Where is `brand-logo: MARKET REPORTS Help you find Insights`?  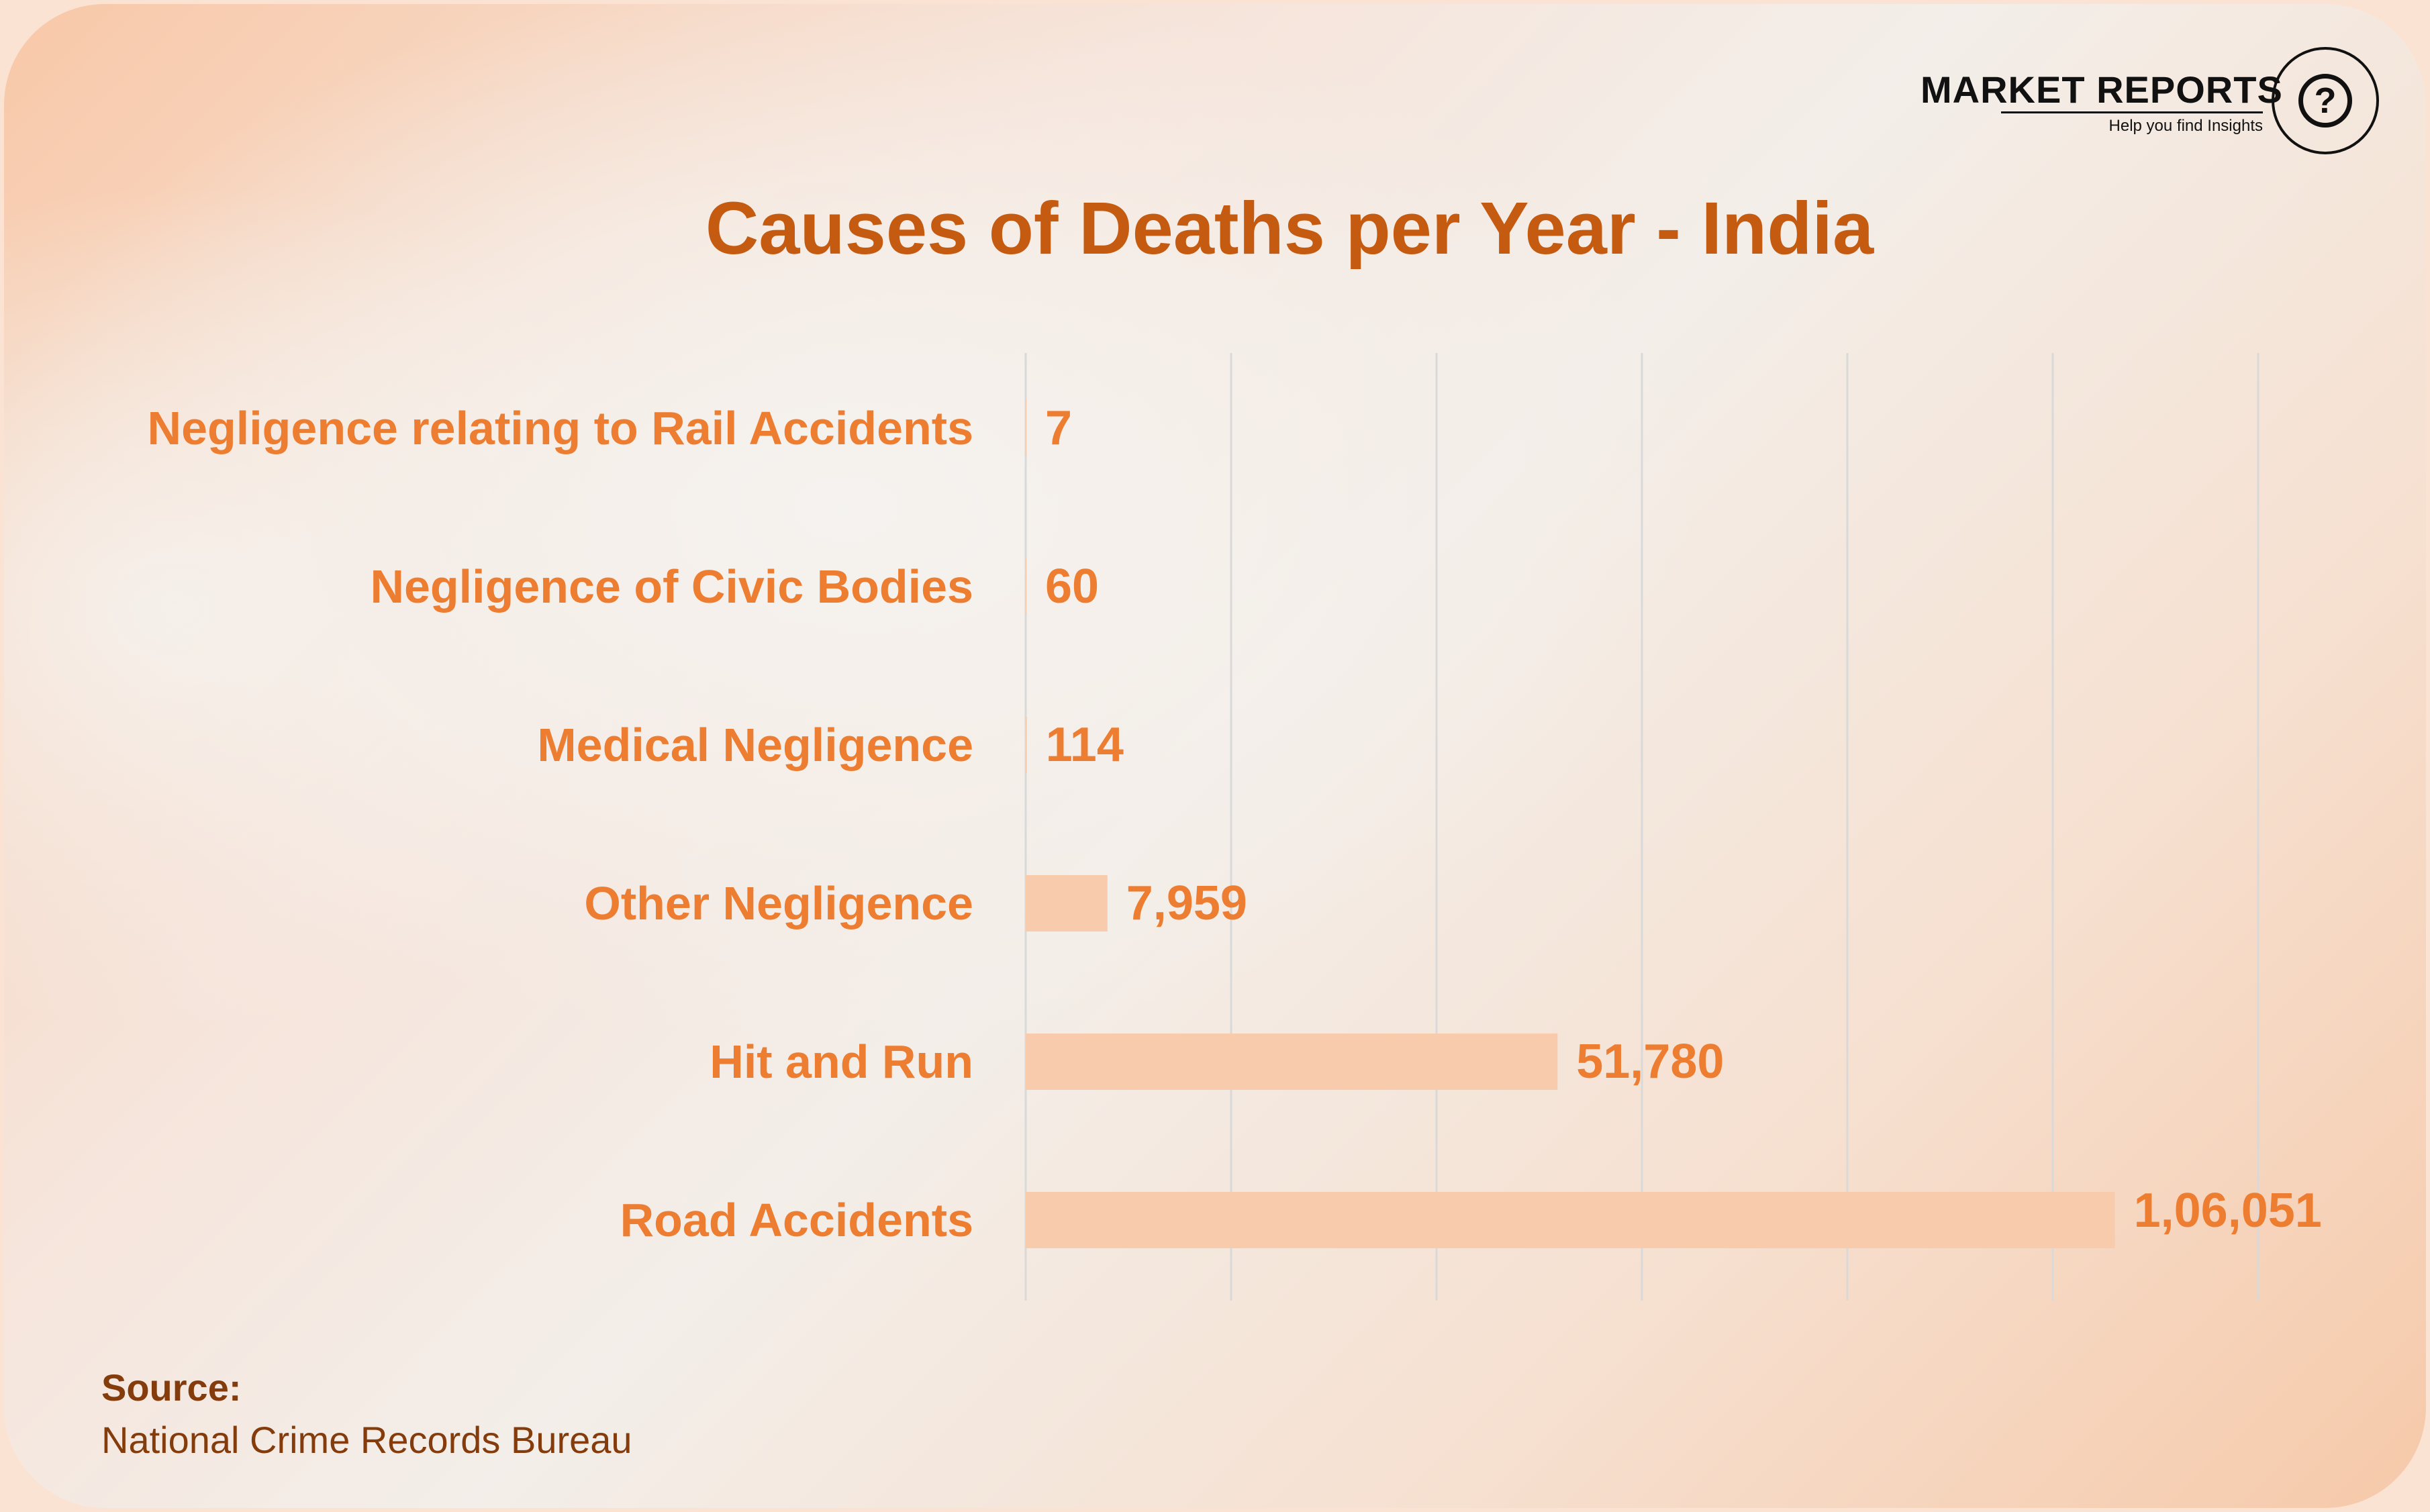
brand-logo: MARKET REPORTS Help you find Insights is located at coordinates (2102, 101).